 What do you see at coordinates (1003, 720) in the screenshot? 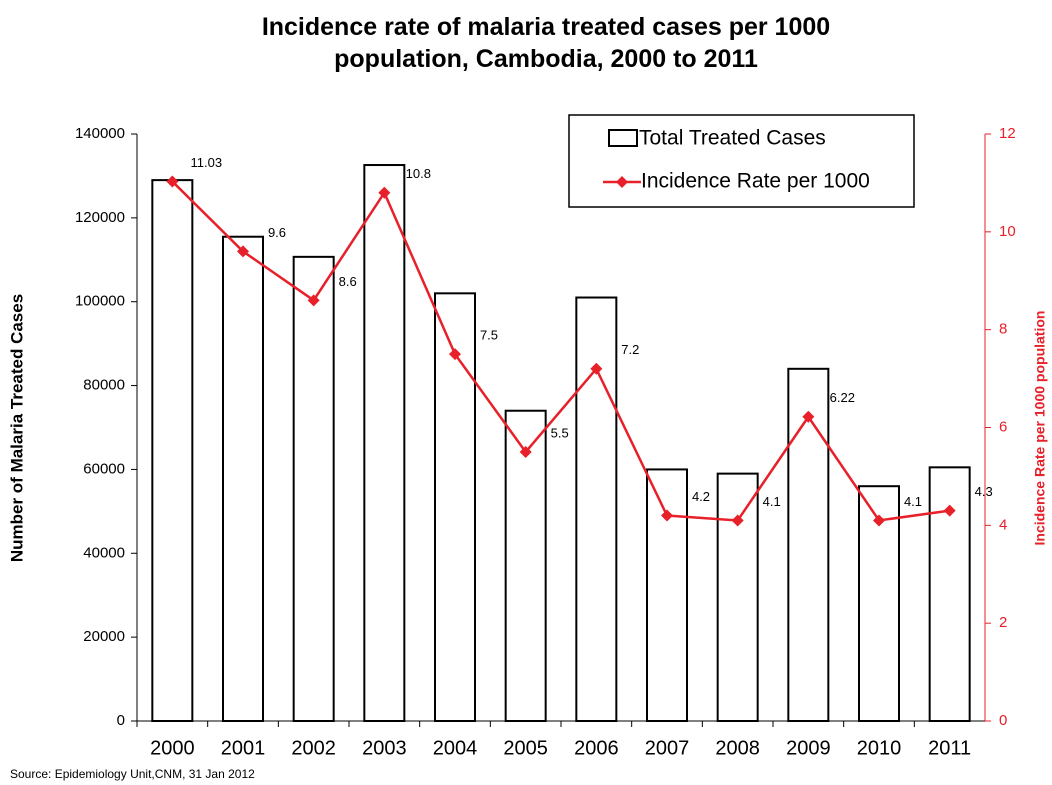
I see `y2-tick-label: 0` at bounding box center [1003, 720].